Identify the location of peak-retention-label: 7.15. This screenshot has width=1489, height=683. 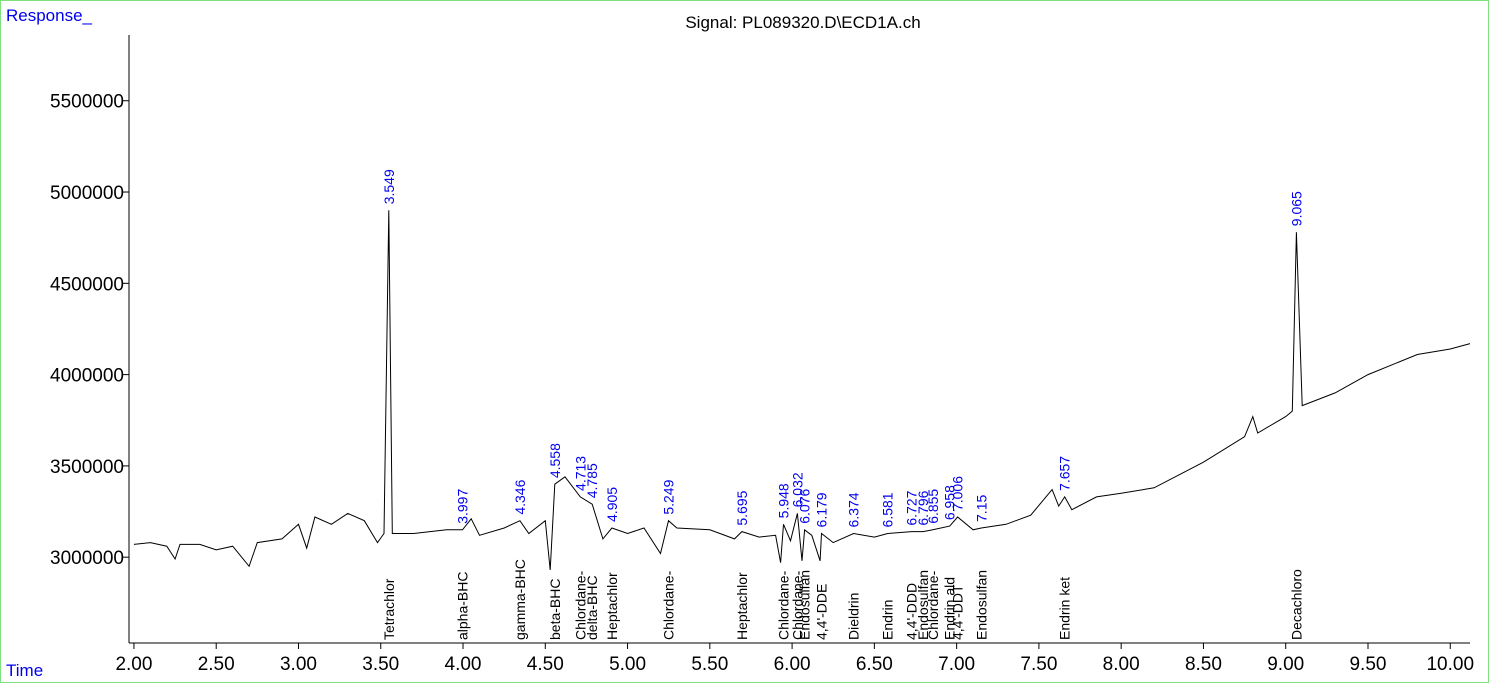
(981, 508).